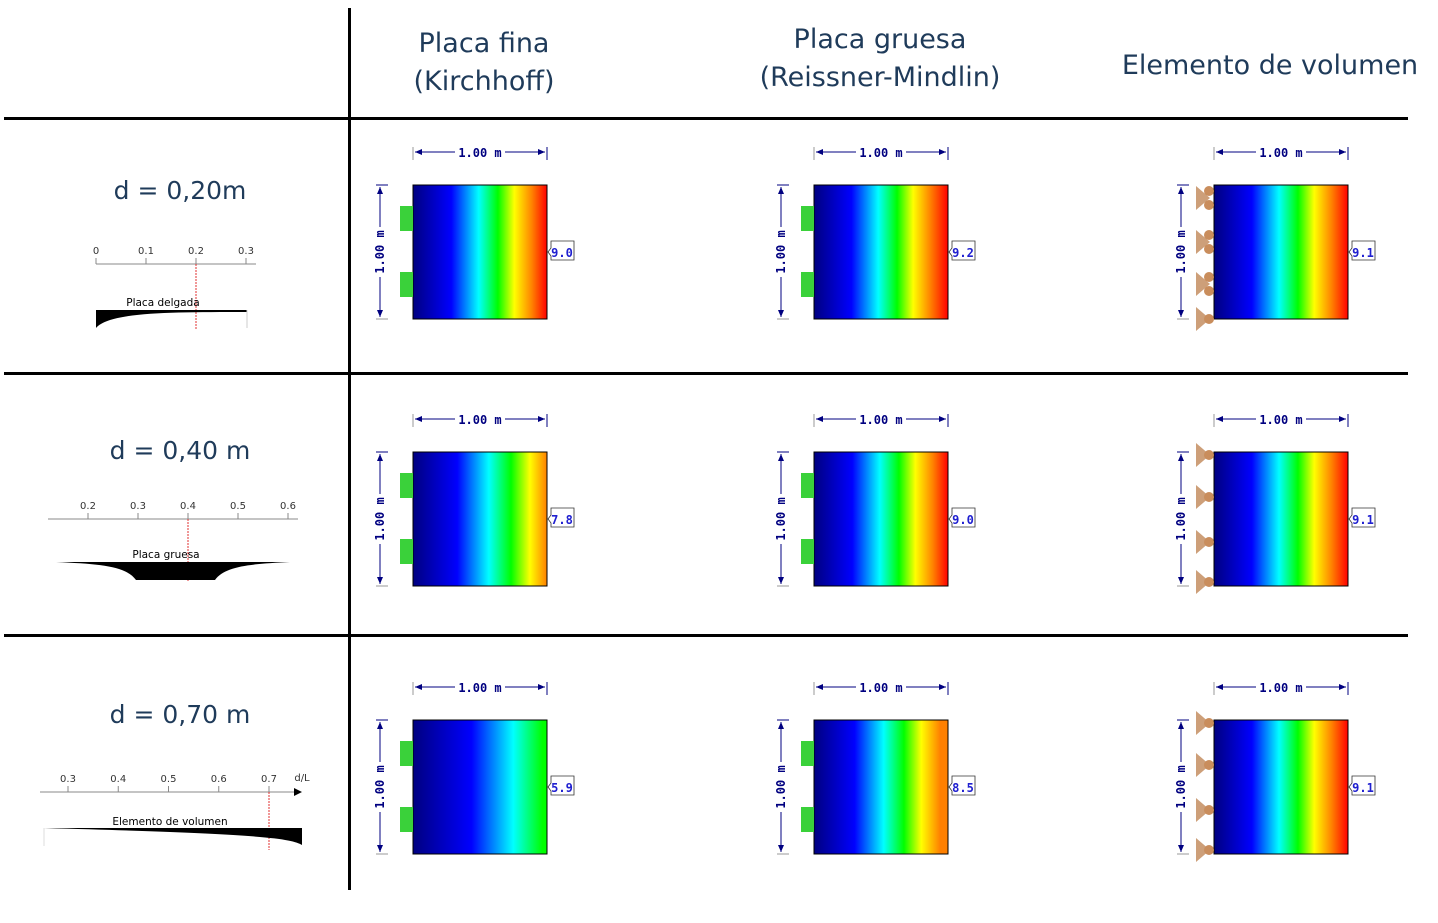  What do you see at coordinates (706, 373) in the screenshot?
I see `row-divider` at bounding box center [706, 373].